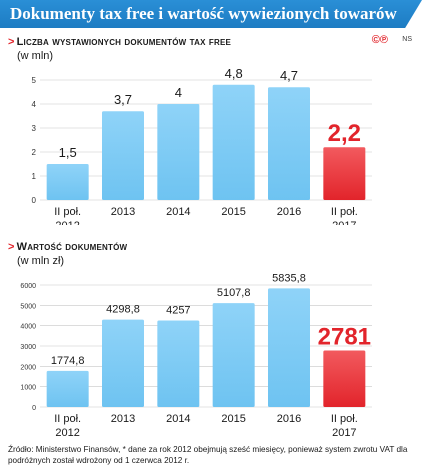  Describe the element at coordinates (178, 92) in the screenshot. I see `data-label: 4` at that location.